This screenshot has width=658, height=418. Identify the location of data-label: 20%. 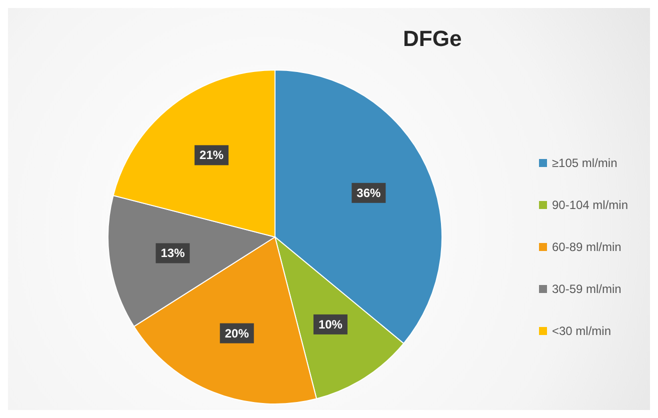
(237, 333).